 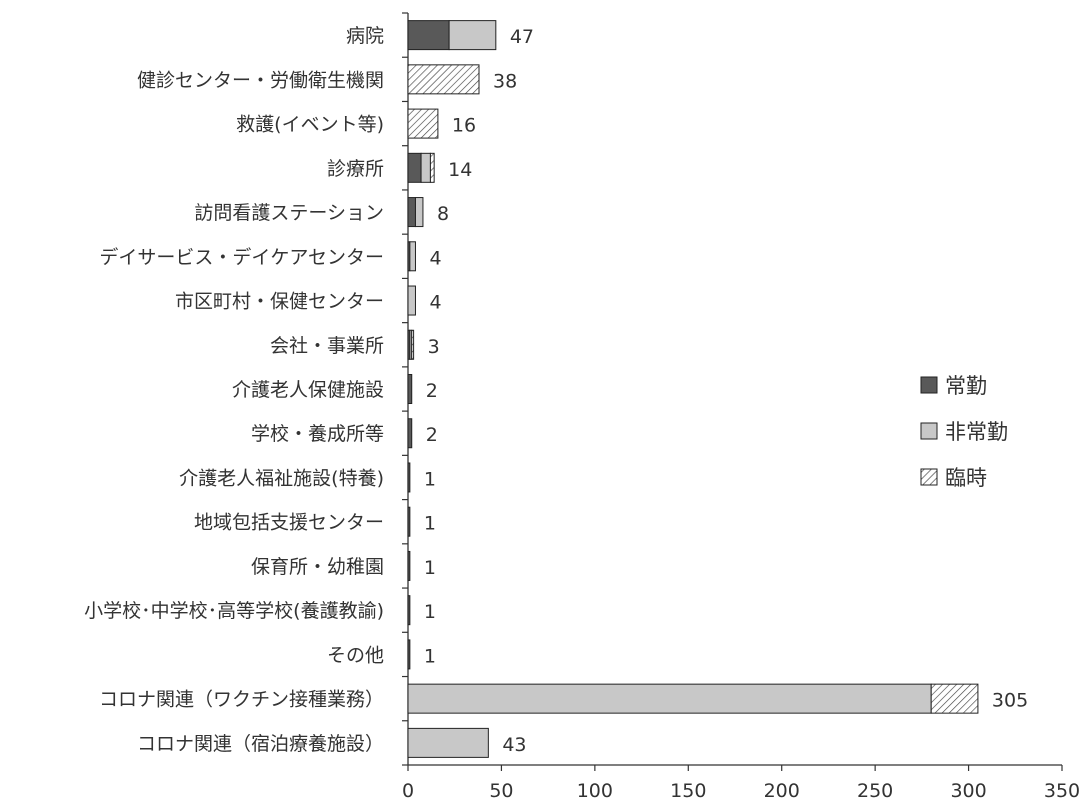 I want to click on category-label: 市区町村・保健センター, so click(x=279, y=302).